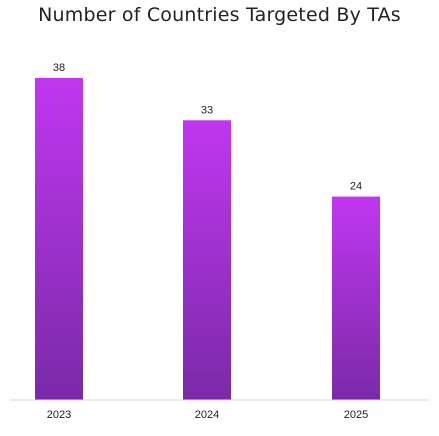 The height and width of the screenshot is (436, 439). Describe the element at coordinates (356, 415) in the screenshot. I see `x-tick-label-2025: 2025` at that location.